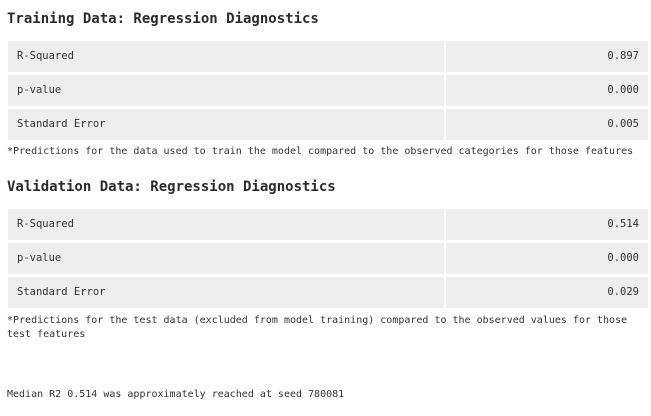 Image resolution: width=651 pixels, height=416 pixels. I want to click on validation-p-value-label: p-value, so click(227, 258).